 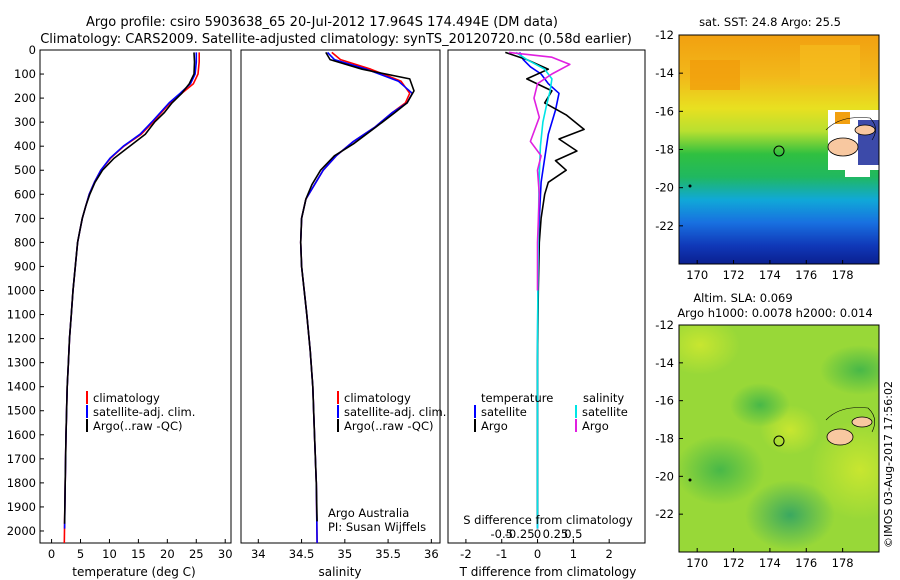 I want to click on depth-tick-label: 1600, so click(x=21, y=435).